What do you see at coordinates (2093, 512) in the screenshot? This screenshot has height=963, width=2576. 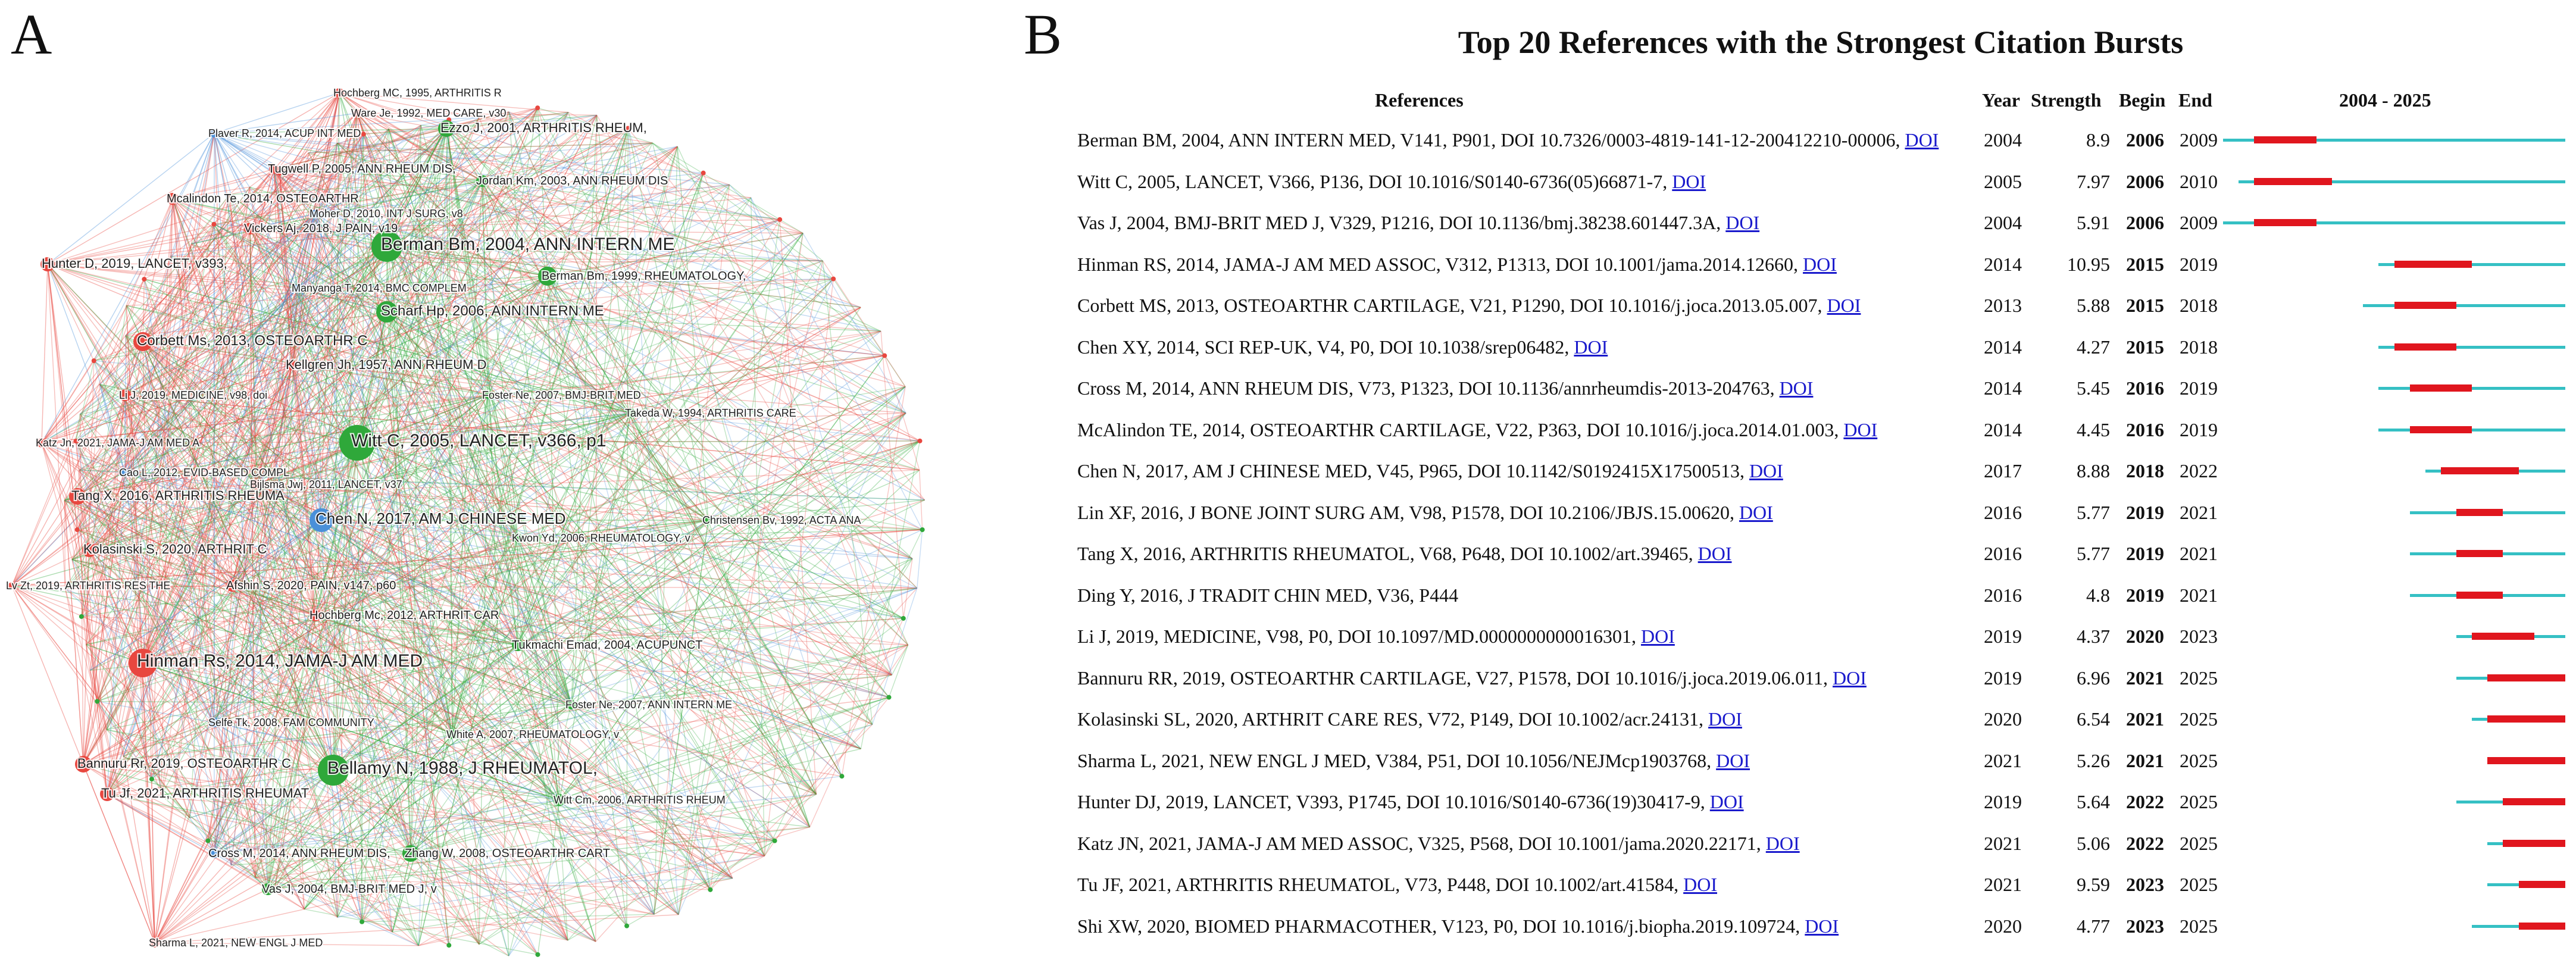 I see `strength-cell: 5.77` at bounding box center [2093, 512].